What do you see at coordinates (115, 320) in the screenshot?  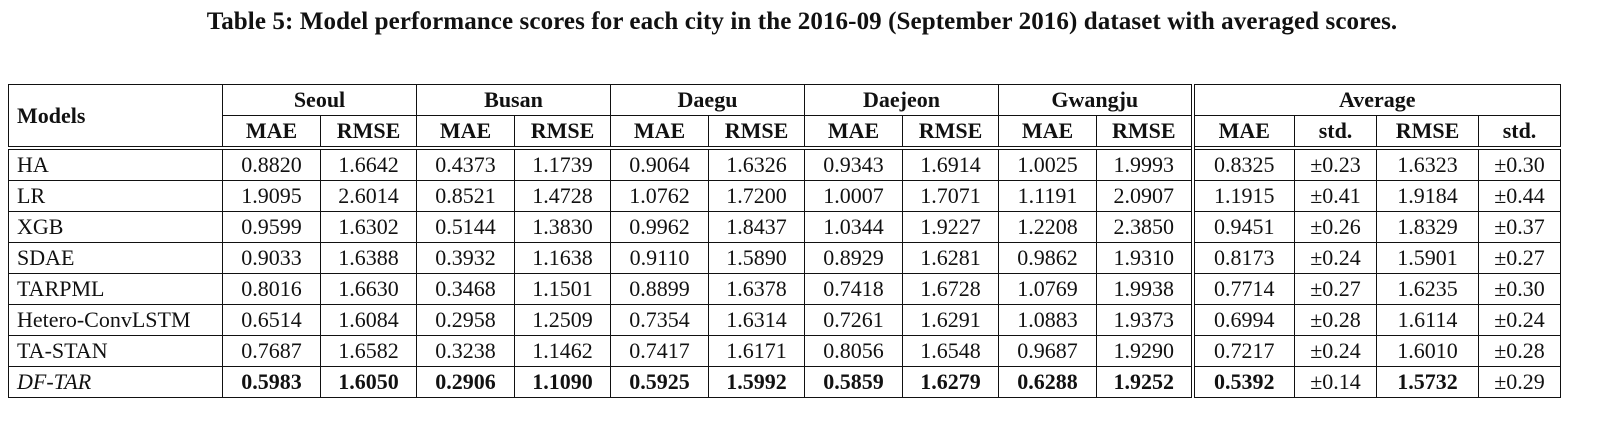 I see `model-name-cell: Hetero-ConvLSTM` at bounding box center [115, 320].